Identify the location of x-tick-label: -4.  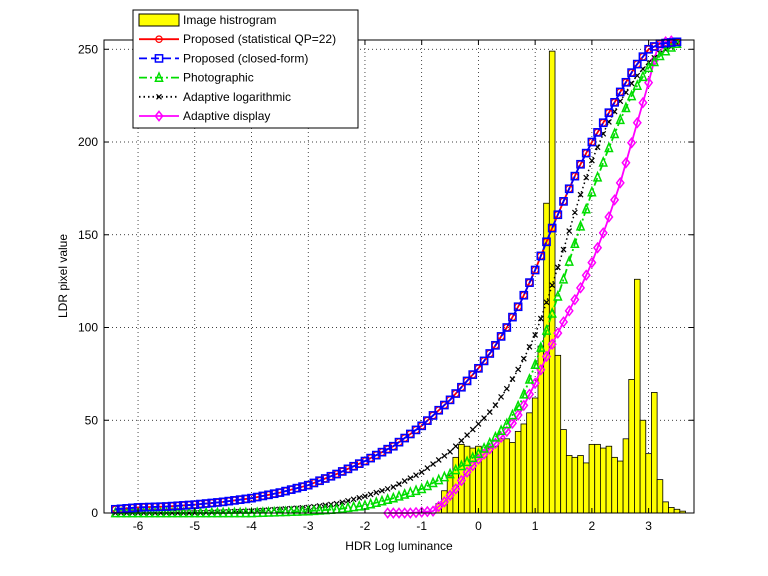
(251, 526).